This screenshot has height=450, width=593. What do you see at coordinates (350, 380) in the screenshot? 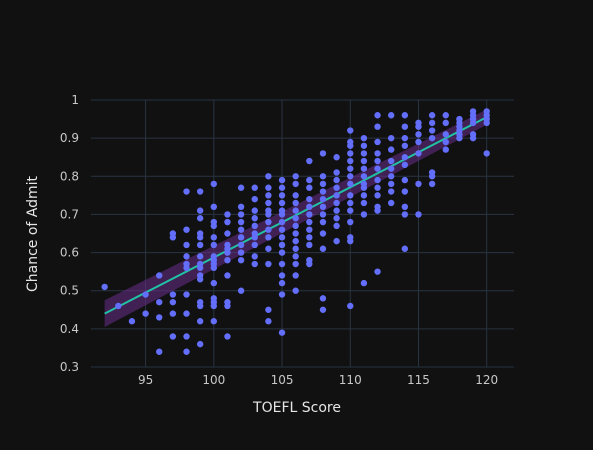
I see `x-tick-label: 110` at bounding box center [350, 380].